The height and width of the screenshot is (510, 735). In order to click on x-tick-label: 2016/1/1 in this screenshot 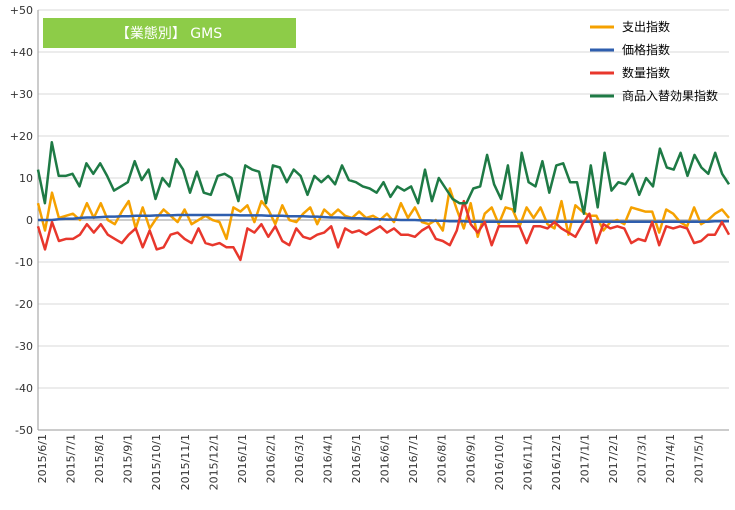, I will do `click(242, 458)`.